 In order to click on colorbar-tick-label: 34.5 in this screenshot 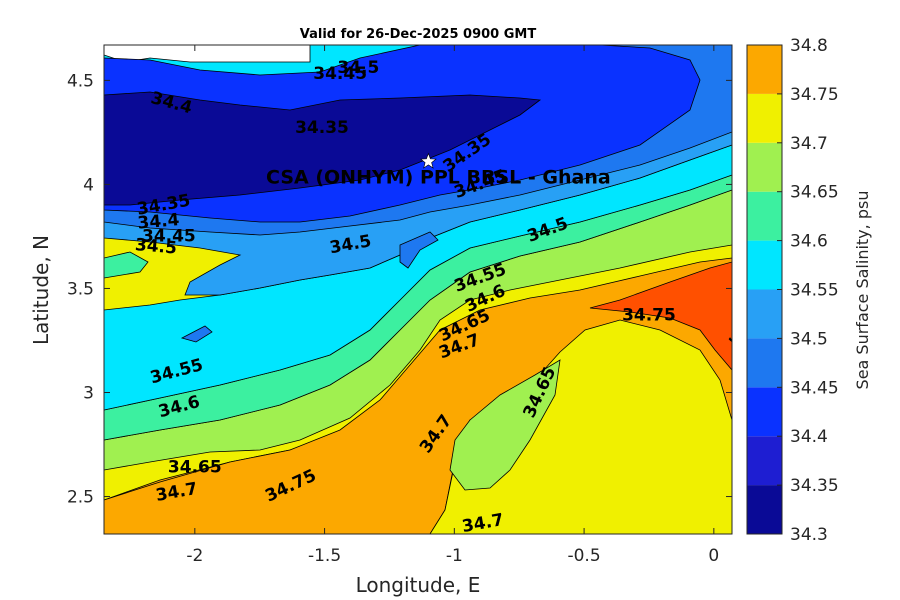, I will do `click(809, 339)`.